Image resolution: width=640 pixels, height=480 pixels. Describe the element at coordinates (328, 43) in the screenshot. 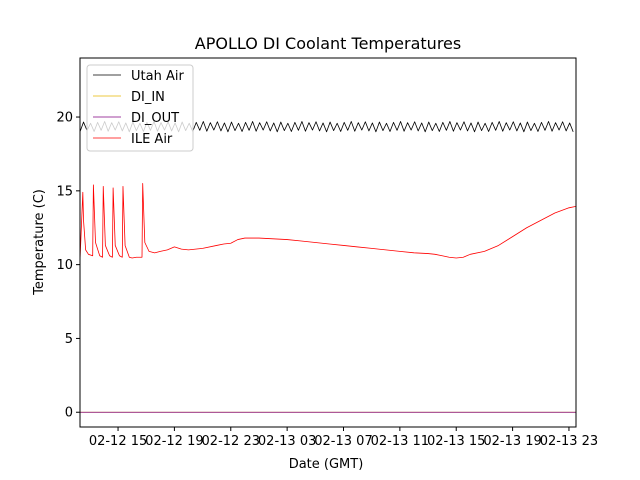

I see `chart-title: APOLLO DI Coolant Temperatures` at that location.